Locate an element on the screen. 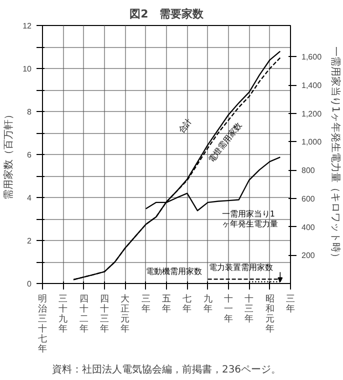 Image resolution: width=343 pixels, height=380 pixels. y-tick-label: 10 is located at coordinates (27, 69).